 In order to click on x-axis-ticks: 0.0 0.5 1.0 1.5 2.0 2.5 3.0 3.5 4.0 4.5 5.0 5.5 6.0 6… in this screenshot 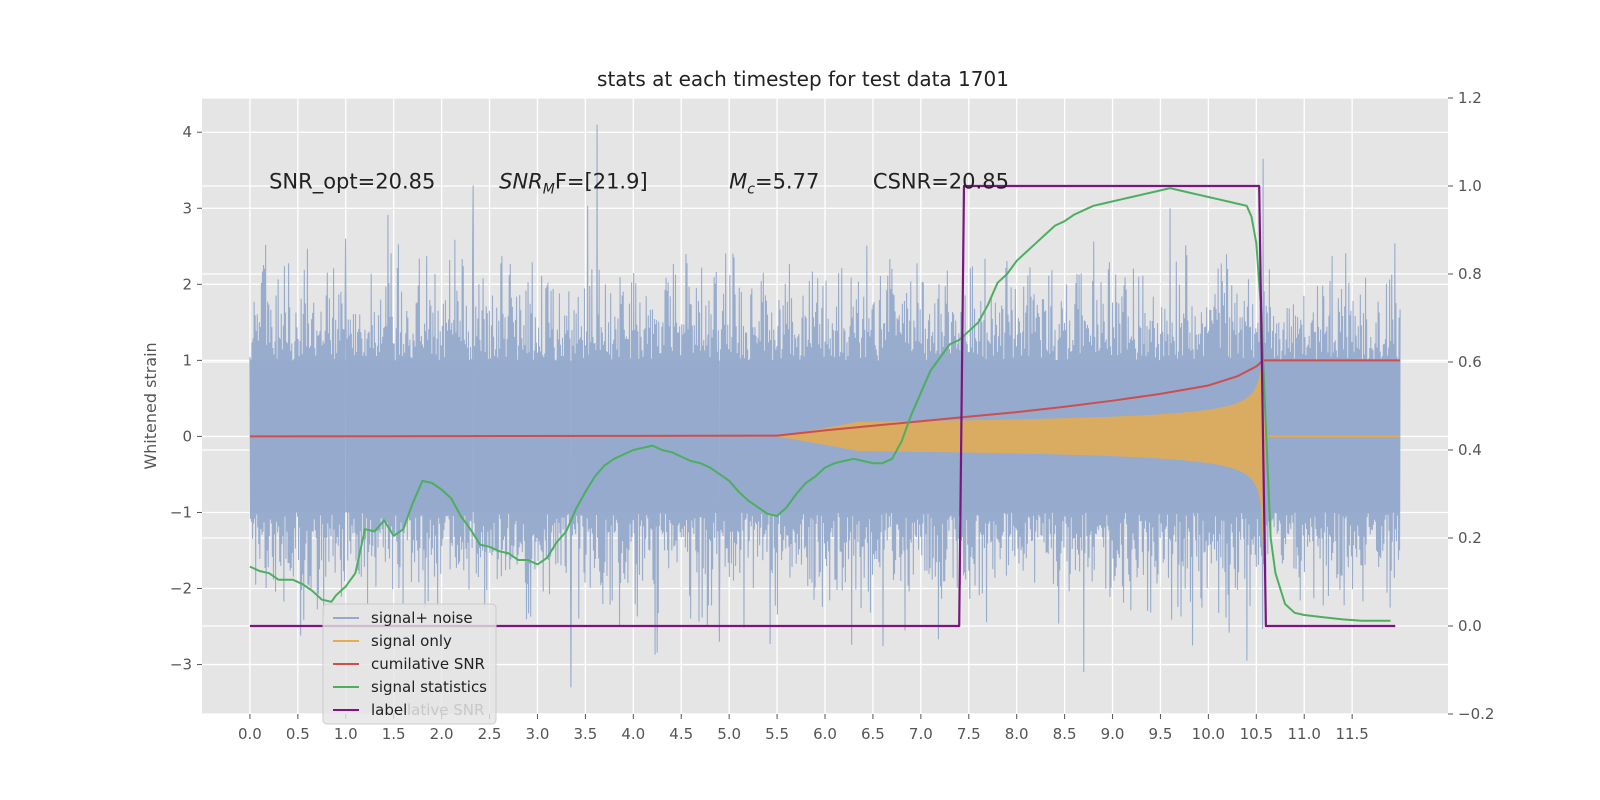, I will do `click(803, 728)`.